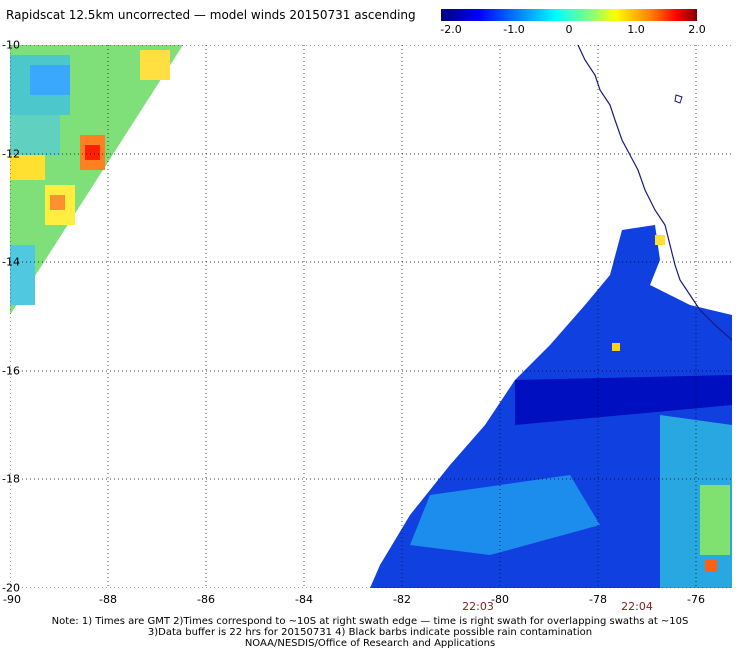 Image resolution: width=740 pixels, height=650 pixels. I want to click on colorbar-tick: 0, so click(569, 29).